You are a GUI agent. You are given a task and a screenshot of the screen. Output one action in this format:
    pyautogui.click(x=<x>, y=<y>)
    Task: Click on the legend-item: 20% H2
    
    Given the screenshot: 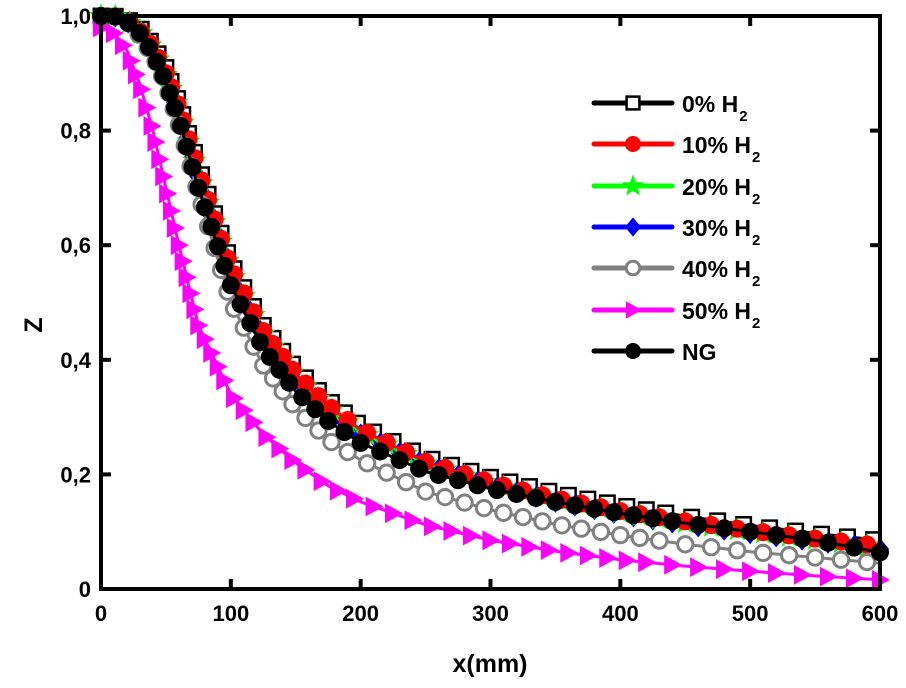 What is the action you would take?
    pyautogui.click(x=675, y=191)
    